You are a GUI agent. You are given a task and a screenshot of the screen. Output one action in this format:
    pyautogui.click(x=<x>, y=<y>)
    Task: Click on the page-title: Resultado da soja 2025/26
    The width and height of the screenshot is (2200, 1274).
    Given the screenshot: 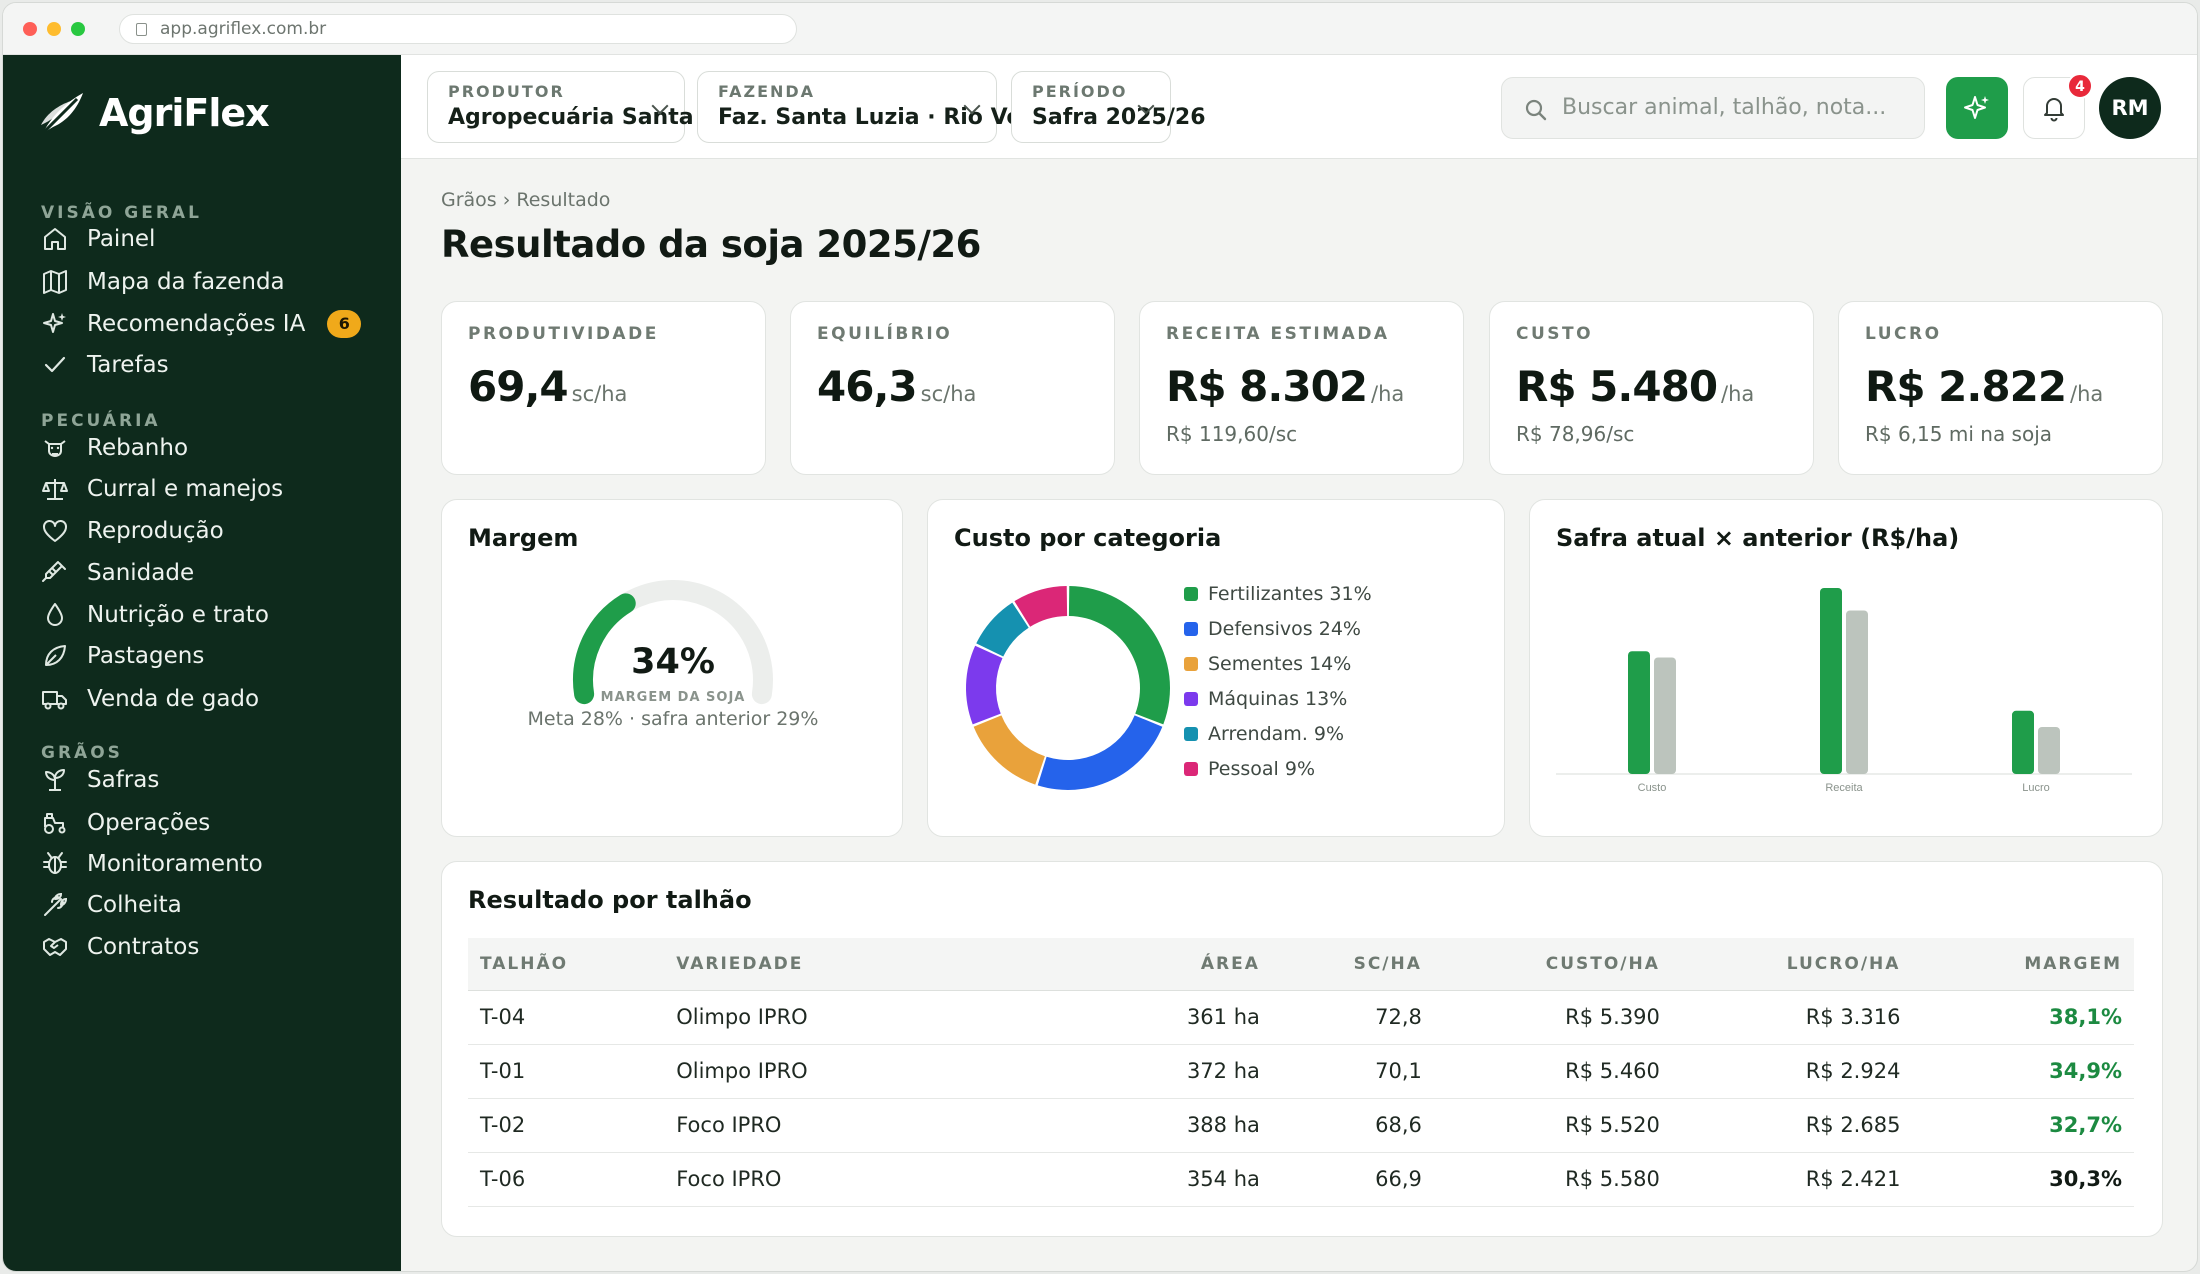 What is the action you would take?
    pyautogui.click(x=711, y=244)
    